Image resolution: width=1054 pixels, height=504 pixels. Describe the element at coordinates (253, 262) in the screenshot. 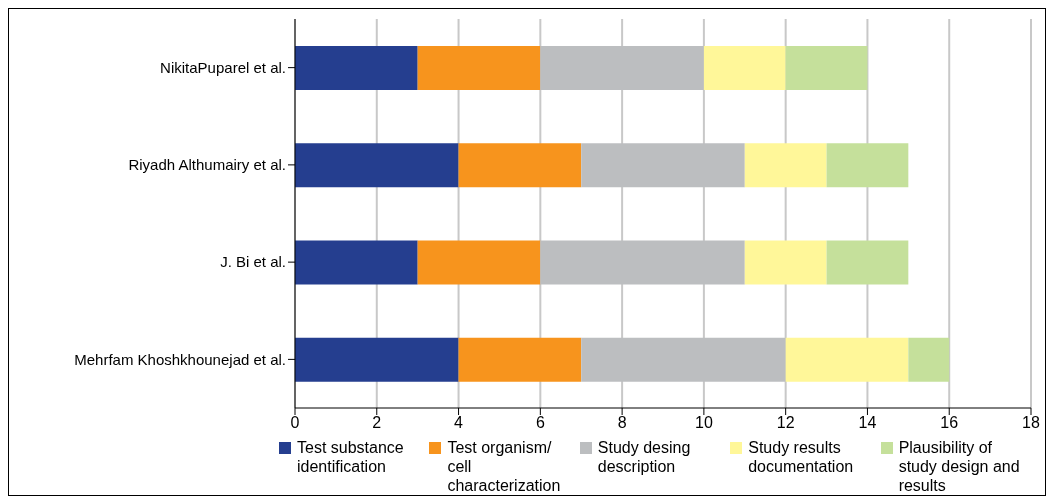

I see `y-tick-label: J. Bi et al.` at that location.